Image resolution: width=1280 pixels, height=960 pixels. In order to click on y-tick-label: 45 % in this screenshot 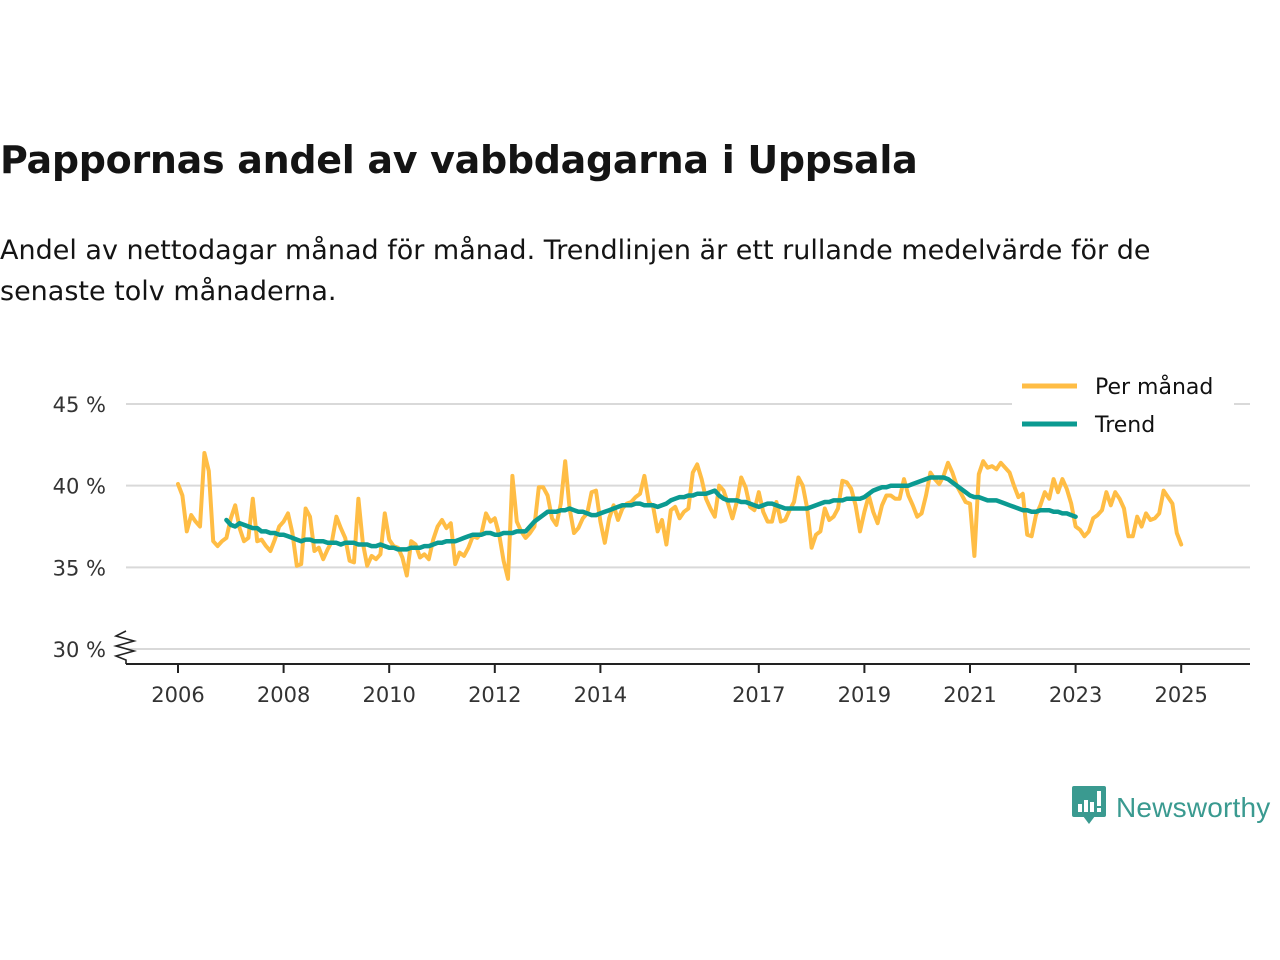, I will do `click(79, 405)`.